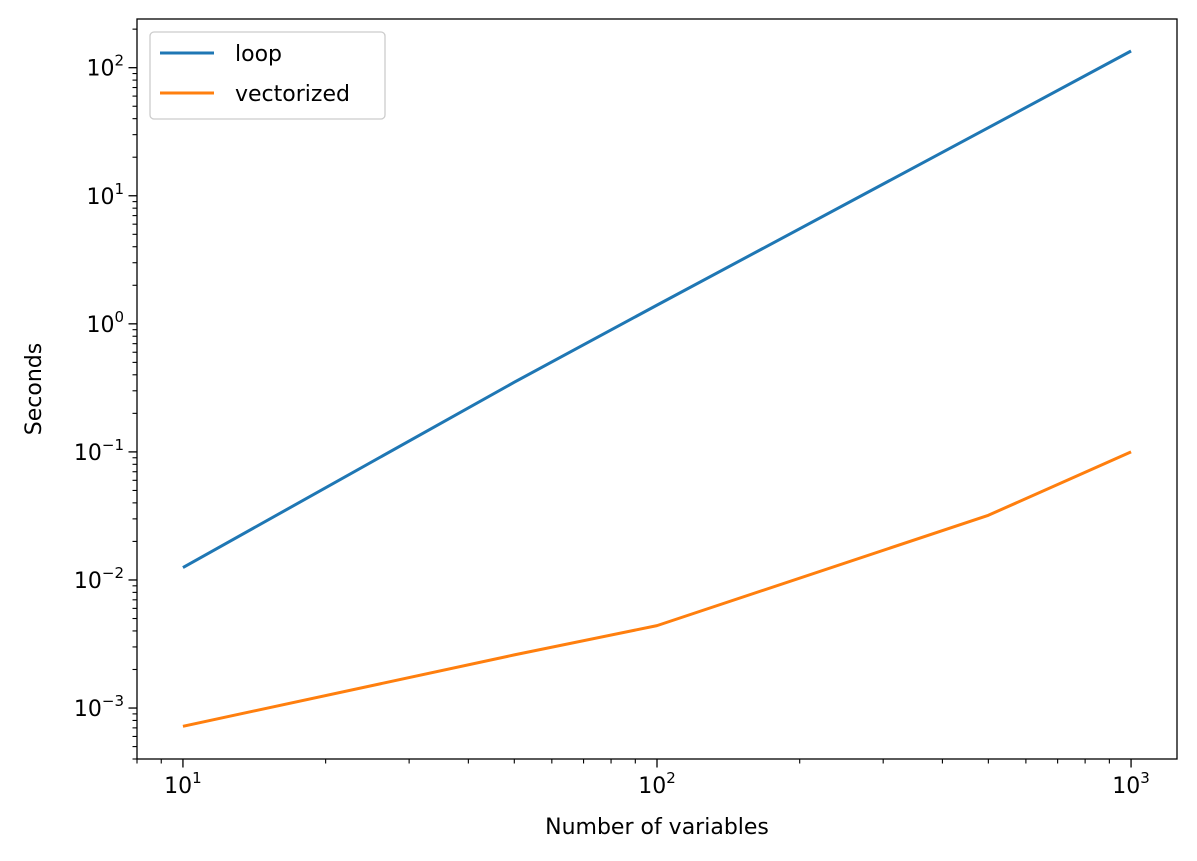  I want to click on x-tick-label: 10¹, so click(183, 784).